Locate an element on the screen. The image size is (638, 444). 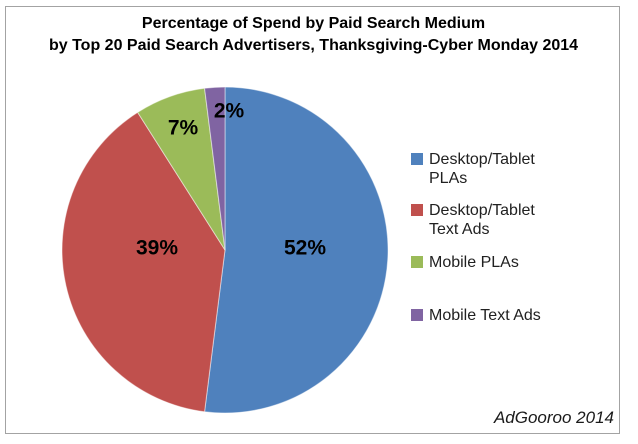
legend-item-3: Mobile Text Ads is located at coordinates (484, 315).